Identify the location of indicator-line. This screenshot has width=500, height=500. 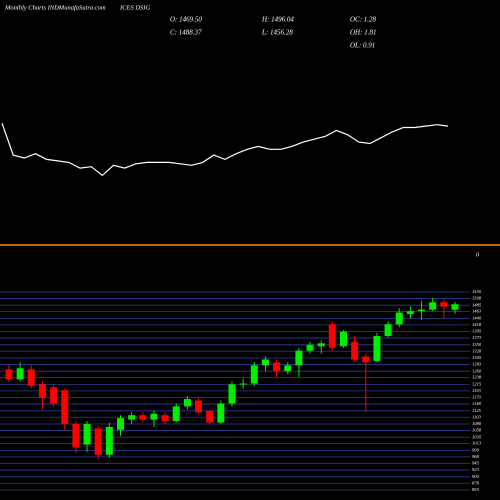
(225, 150).